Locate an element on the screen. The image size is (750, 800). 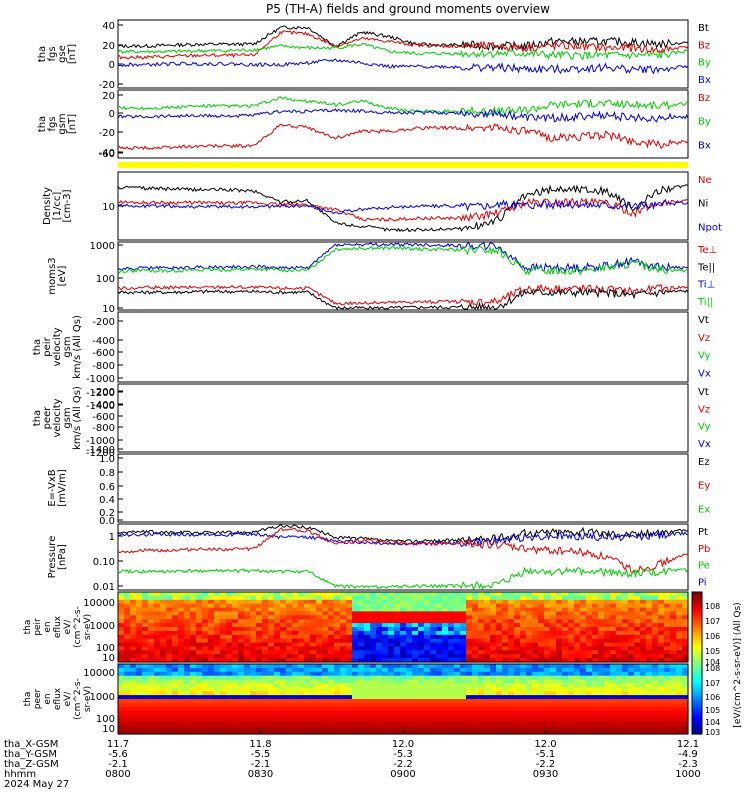
colorbar-step is located at coordinates (697, 596).